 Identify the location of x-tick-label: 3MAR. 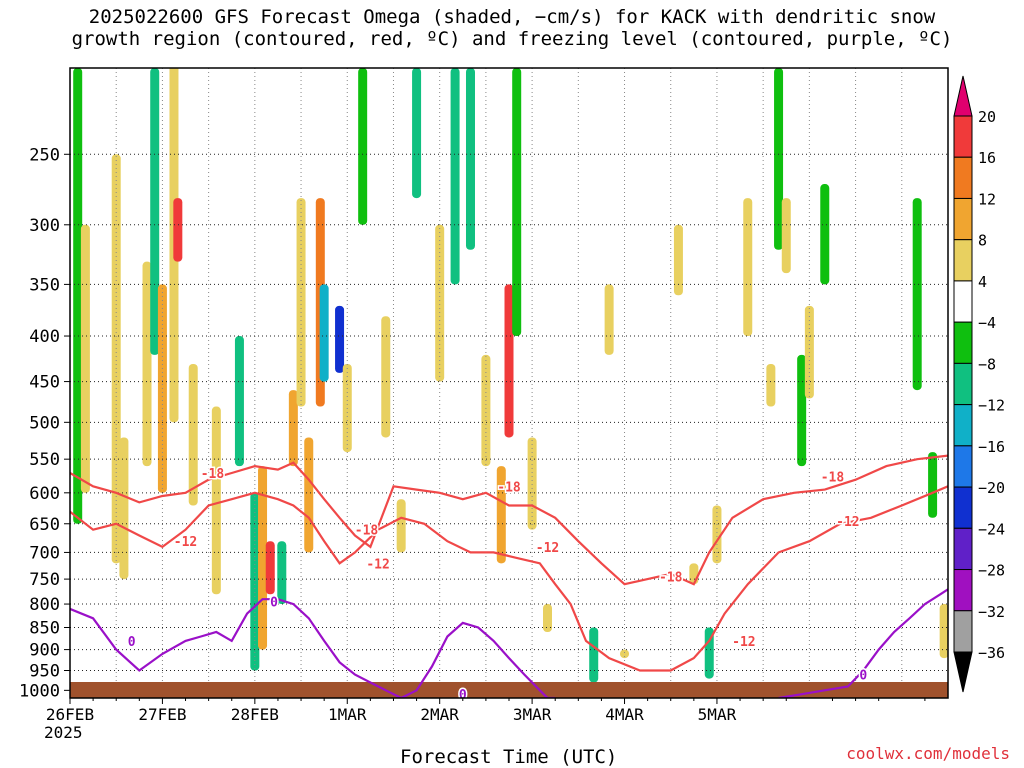
(532, 714).